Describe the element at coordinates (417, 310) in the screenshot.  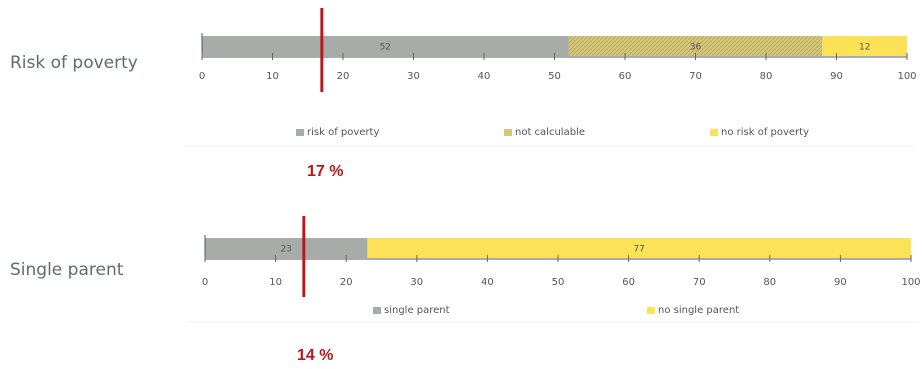
I see `legend-label: single parent` at that location.